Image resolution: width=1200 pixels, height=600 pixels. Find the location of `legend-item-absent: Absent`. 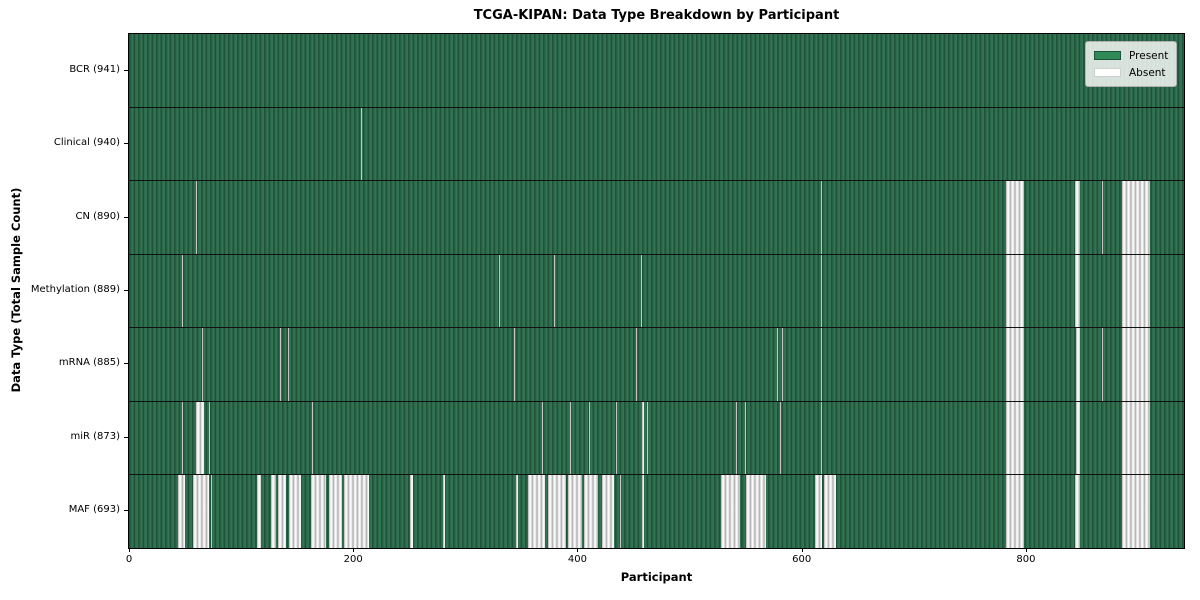

legend-item-absent: Absent is located at coordinates (1131, 72).